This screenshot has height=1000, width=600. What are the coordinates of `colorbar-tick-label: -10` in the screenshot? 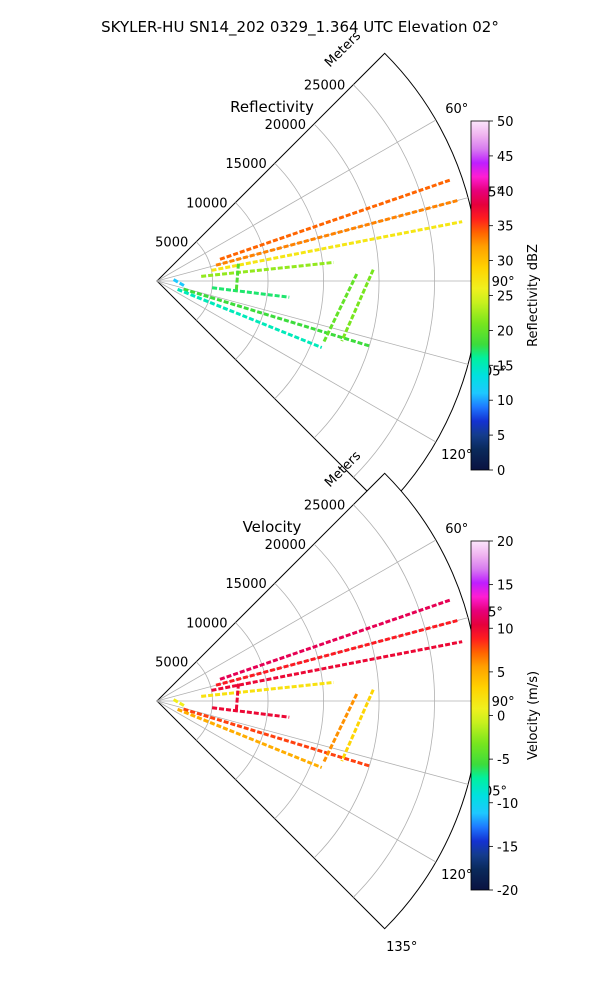 It's located at (507, 804).